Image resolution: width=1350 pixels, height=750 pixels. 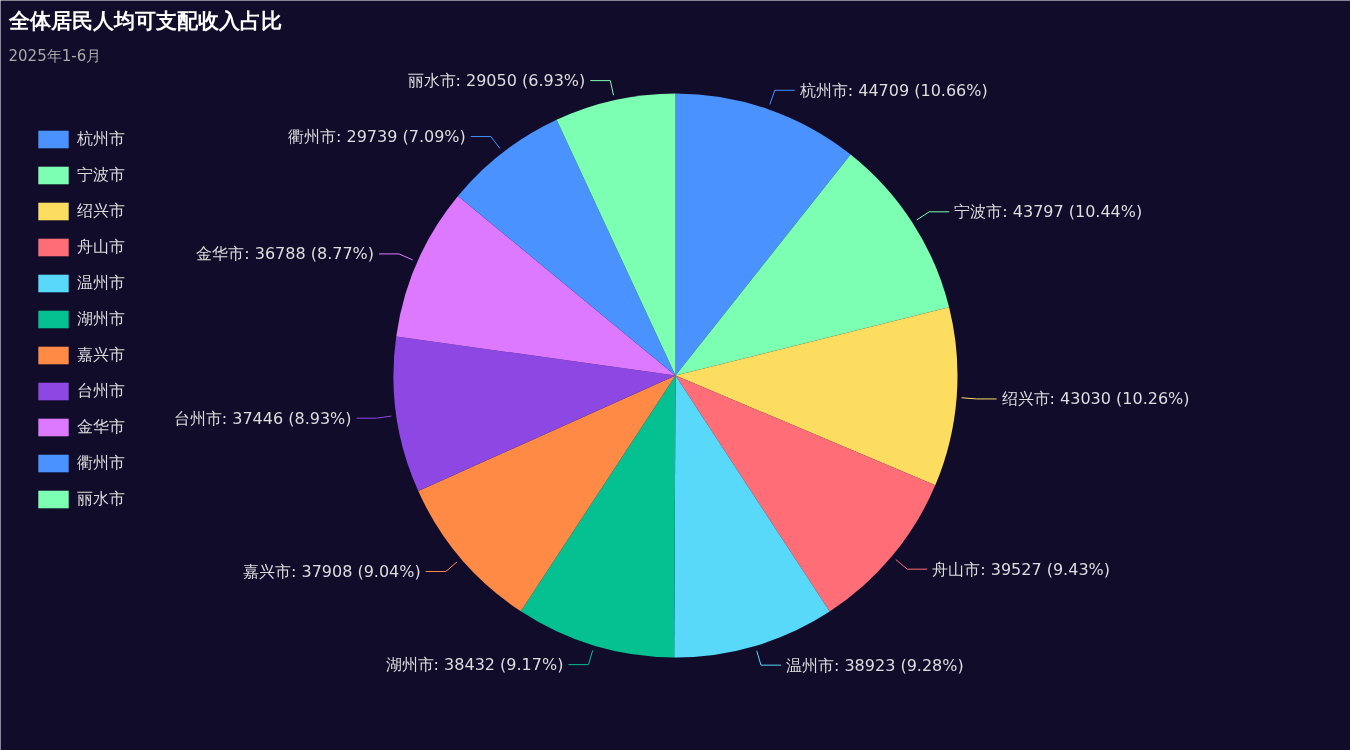 What do you see at coordinates (101, 355) in the screenshot?
I see `legend-label: 嘉兴市` at bounding box center [101, 355].